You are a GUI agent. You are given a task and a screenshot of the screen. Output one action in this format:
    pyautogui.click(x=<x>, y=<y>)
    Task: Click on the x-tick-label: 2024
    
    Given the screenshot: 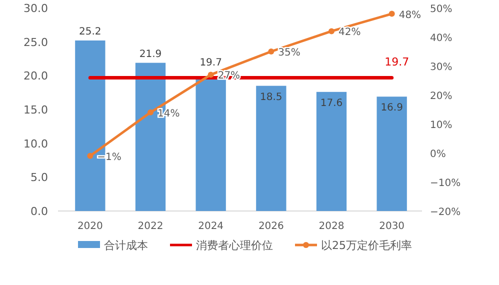 What is the action you would take?
    pyautogui.click(x=211, y=226)
    